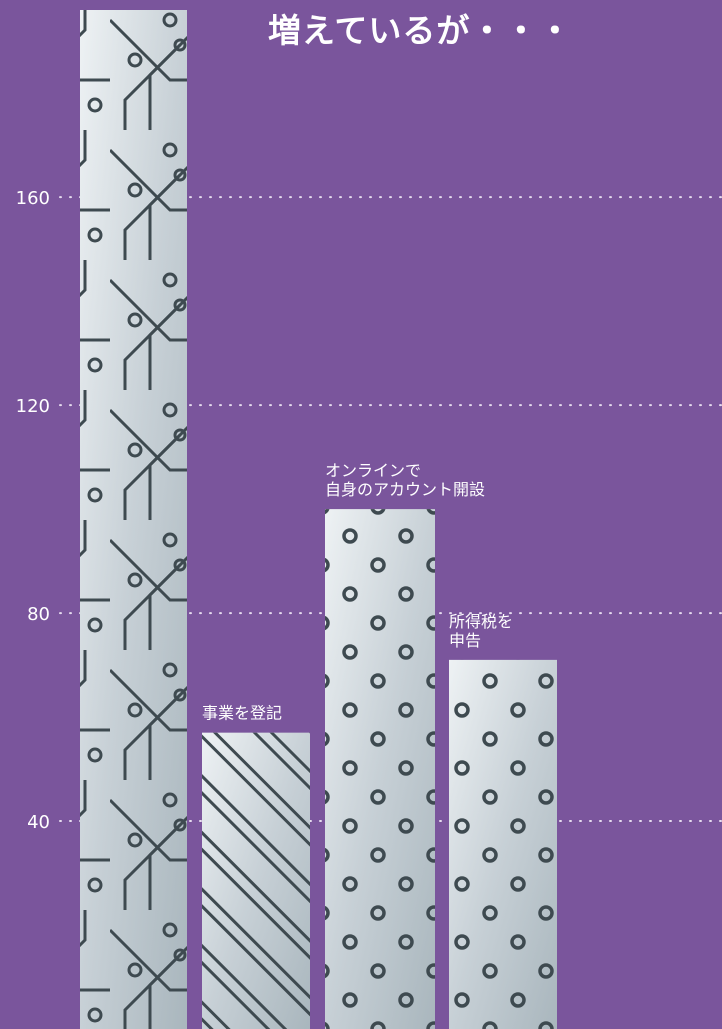 Image resolution: width=722 pixels, height=1029 pixels. I want to click on y-tick-label: 80, so click(38, 614).